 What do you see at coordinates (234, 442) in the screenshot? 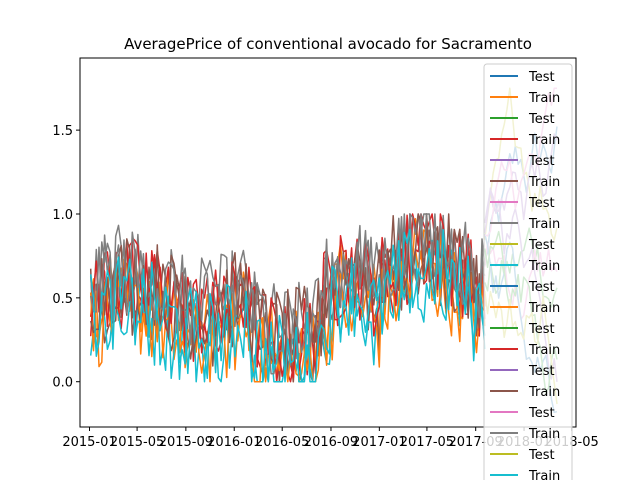
I see `x-tick-label: 2016-01` at bounding box center [234, 442].